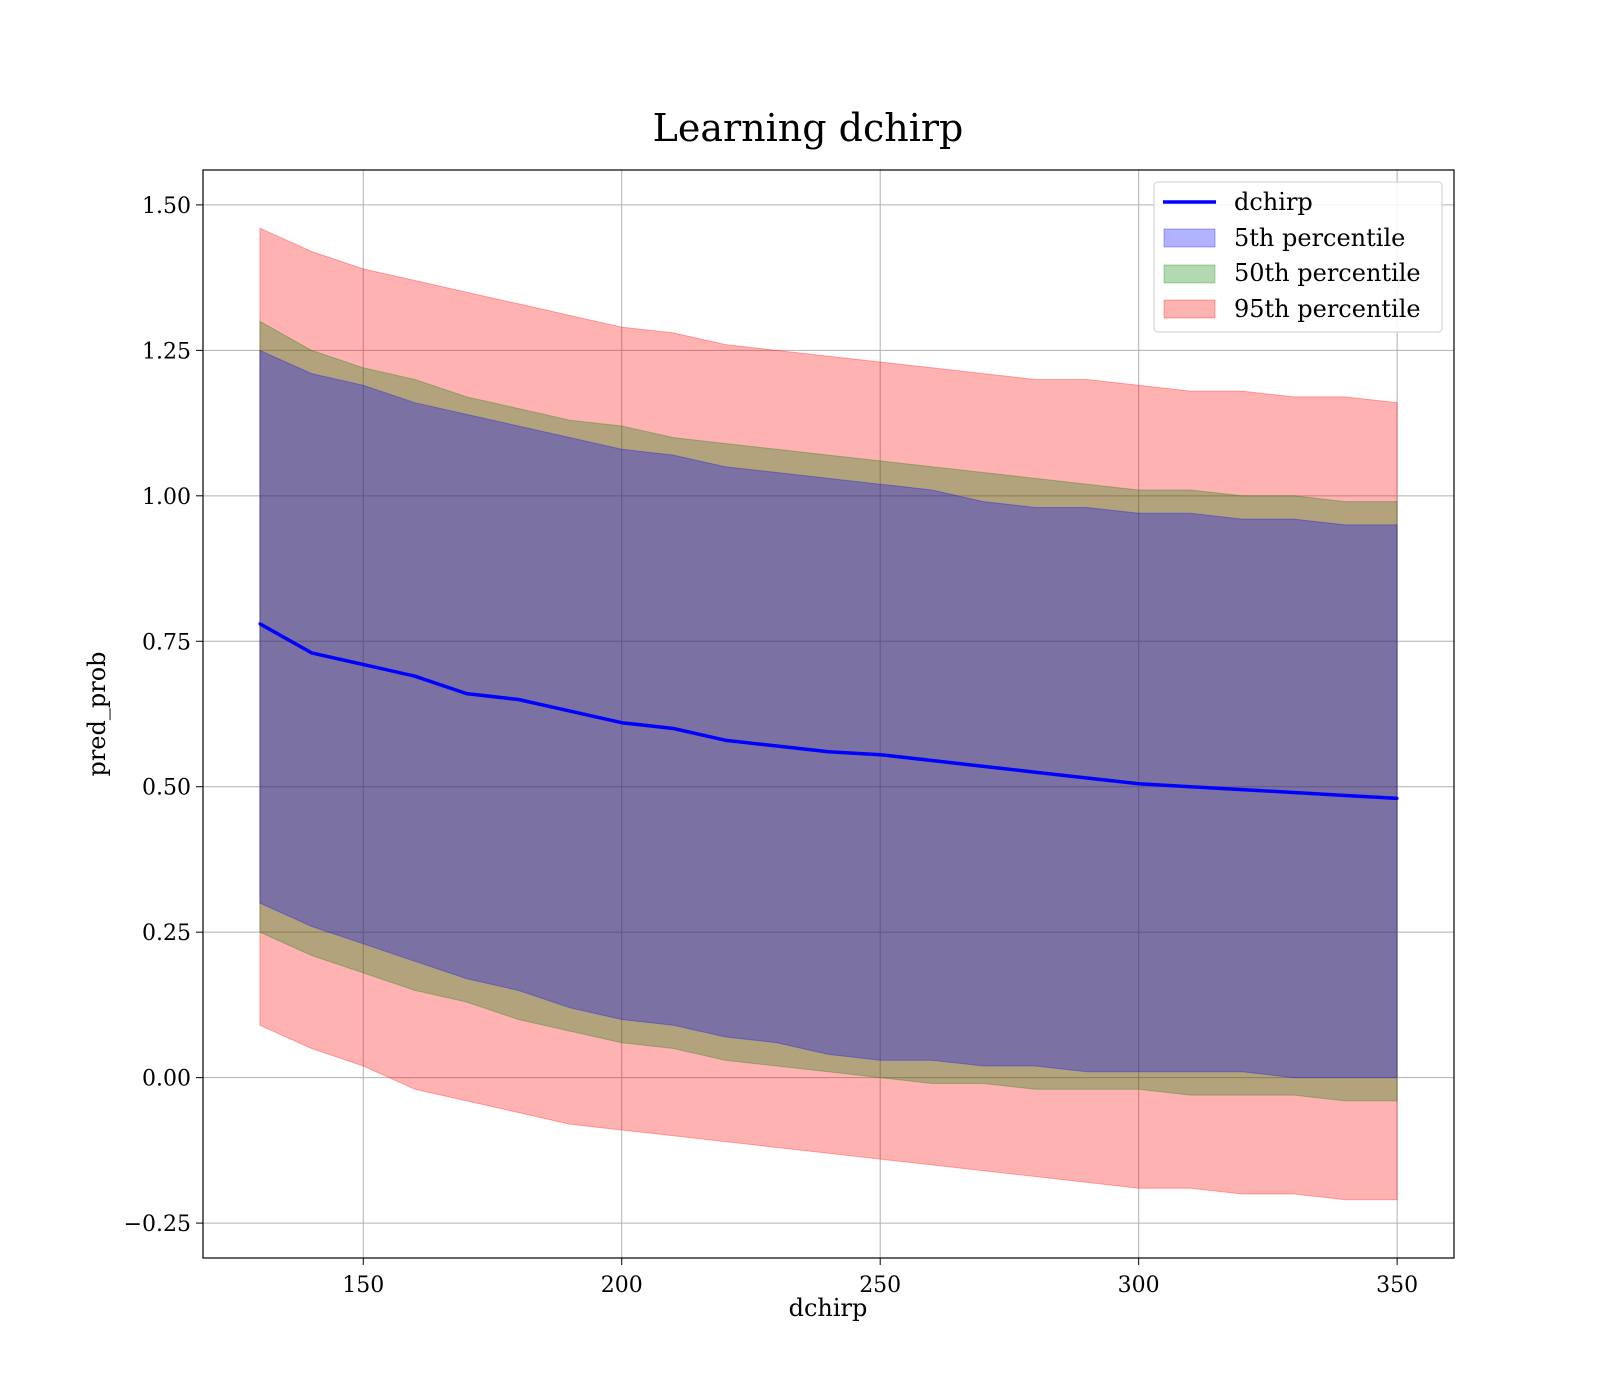 The width and height of the screenshot is (1600, 1400). What do you see at coordinates (166, 351) in the screenshot?
I see `y-tick-label: 1.25` at bounding box center [166, 351].